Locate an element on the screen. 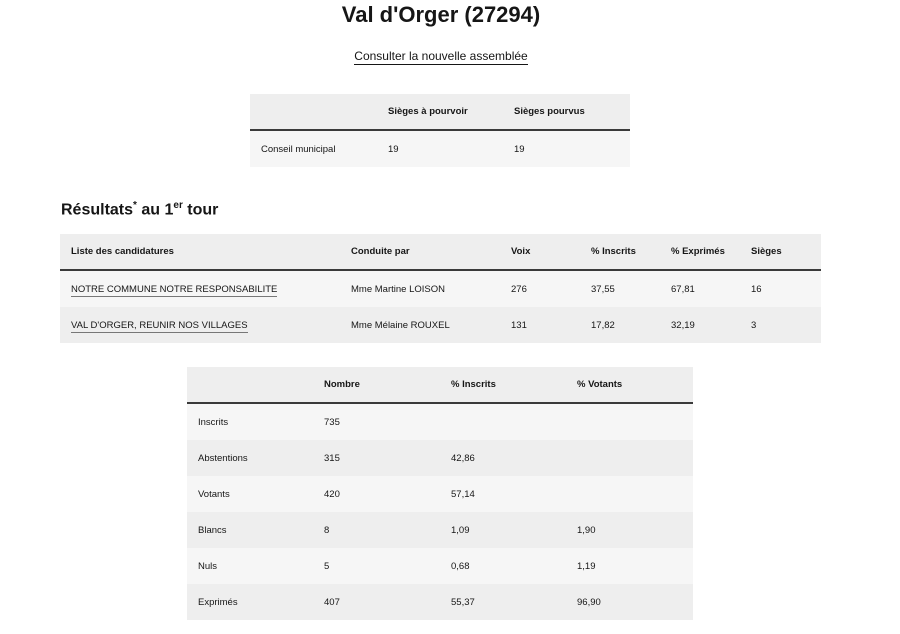  pct-registered: 57,14 is located at coordinates (503, 494).